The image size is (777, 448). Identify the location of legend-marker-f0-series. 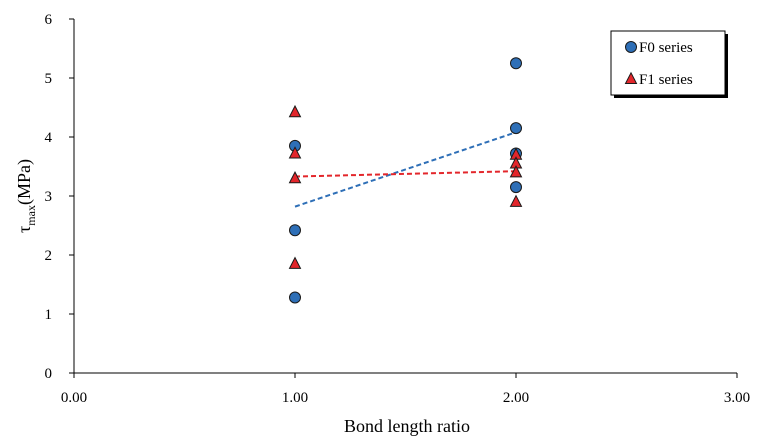
(631, 47).